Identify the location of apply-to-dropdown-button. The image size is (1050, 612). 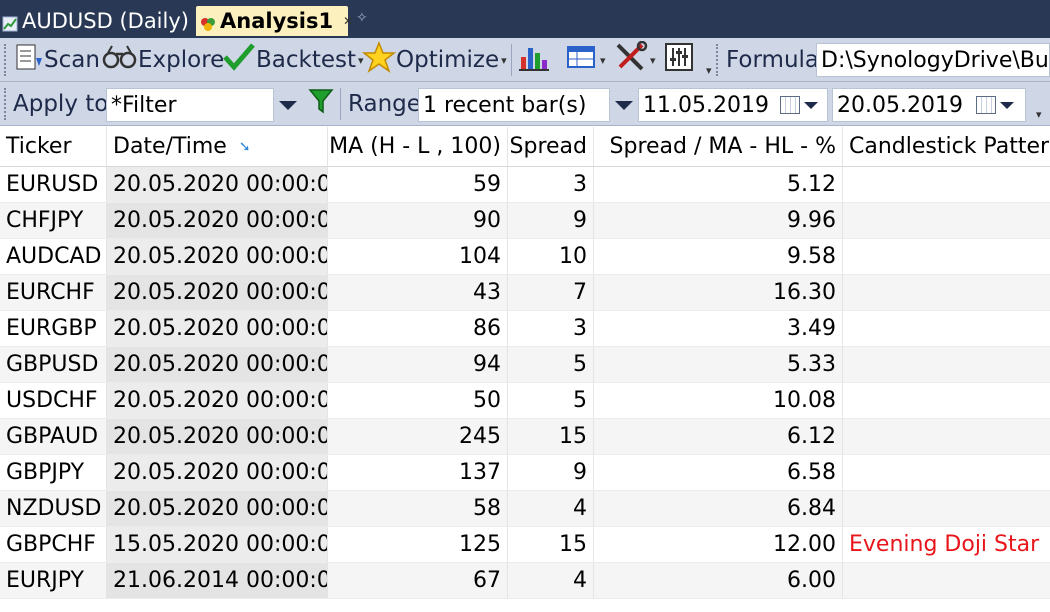
(288, 105).